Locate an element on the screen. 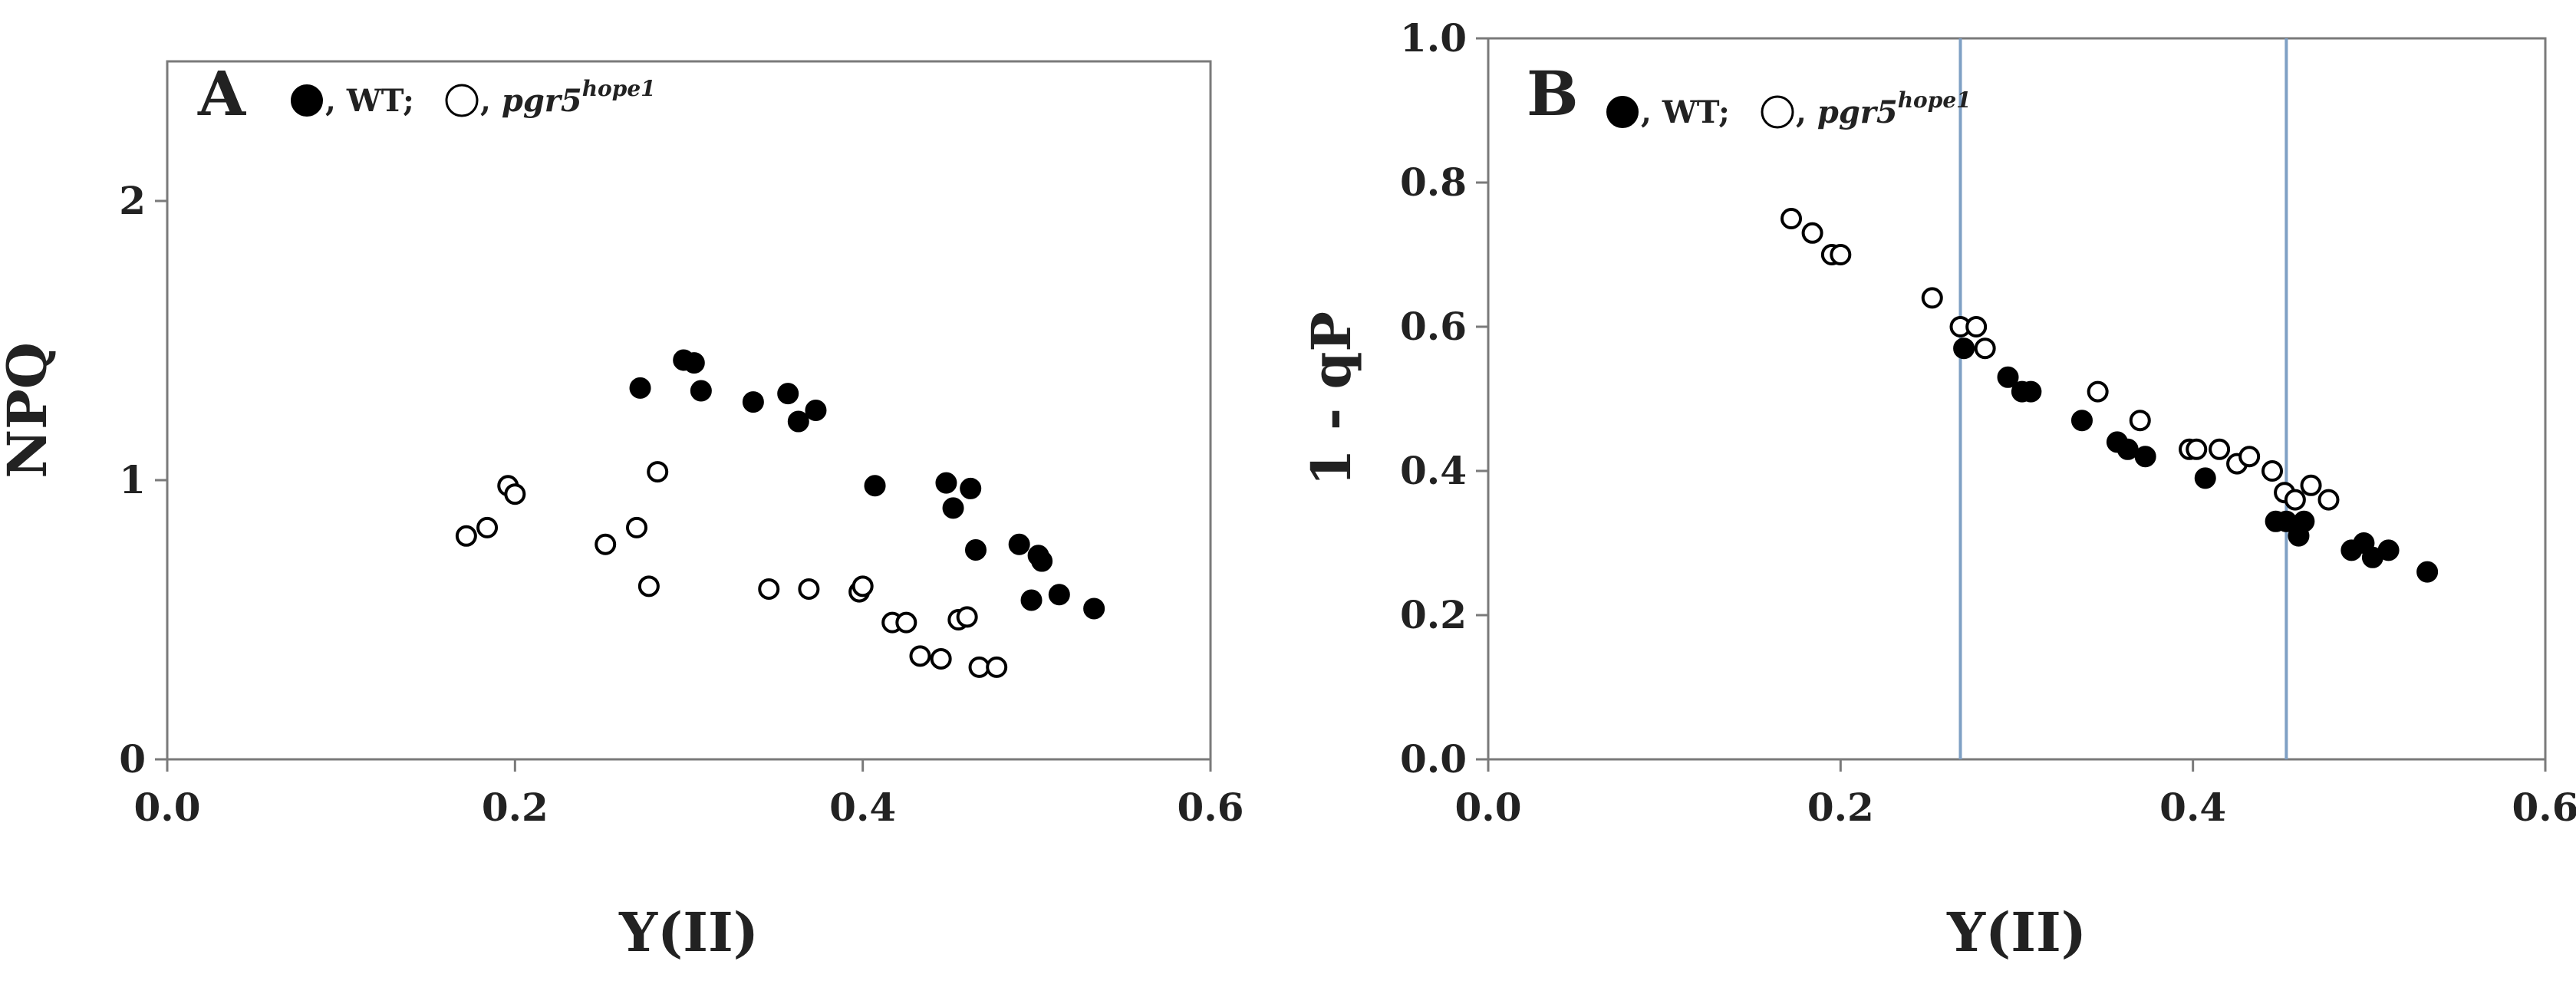 Image resolution: width=2576 pixels, height=981 pixels. legend-marker-mutant-a is located at coordinates (462, 100).